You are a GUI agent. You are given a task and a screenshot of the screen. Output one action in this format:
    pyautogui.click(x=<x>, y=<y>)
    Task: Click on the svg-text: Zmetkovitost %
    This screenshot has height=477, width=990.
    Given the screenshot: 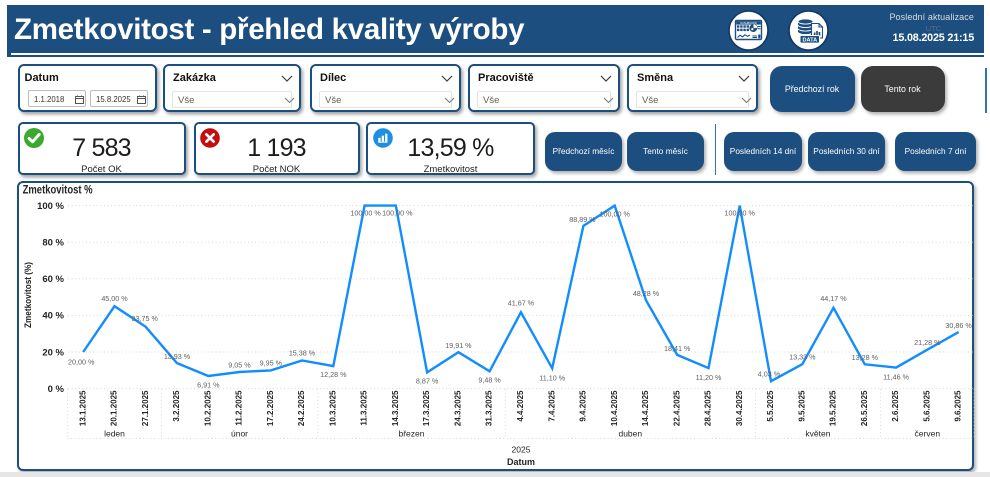 What is the action you would take?
    pyautogui.click(x=58, y=189)
    